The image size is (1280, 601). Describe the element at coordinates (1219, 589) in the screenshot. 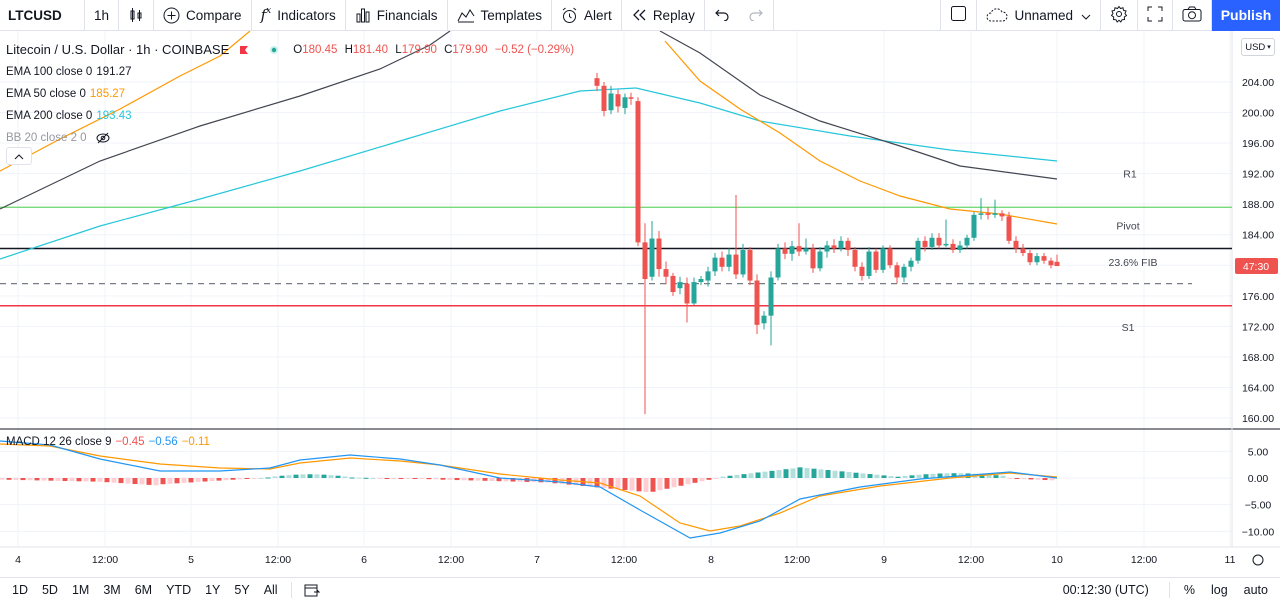

I see `log-scale-toggle: log` at that location.